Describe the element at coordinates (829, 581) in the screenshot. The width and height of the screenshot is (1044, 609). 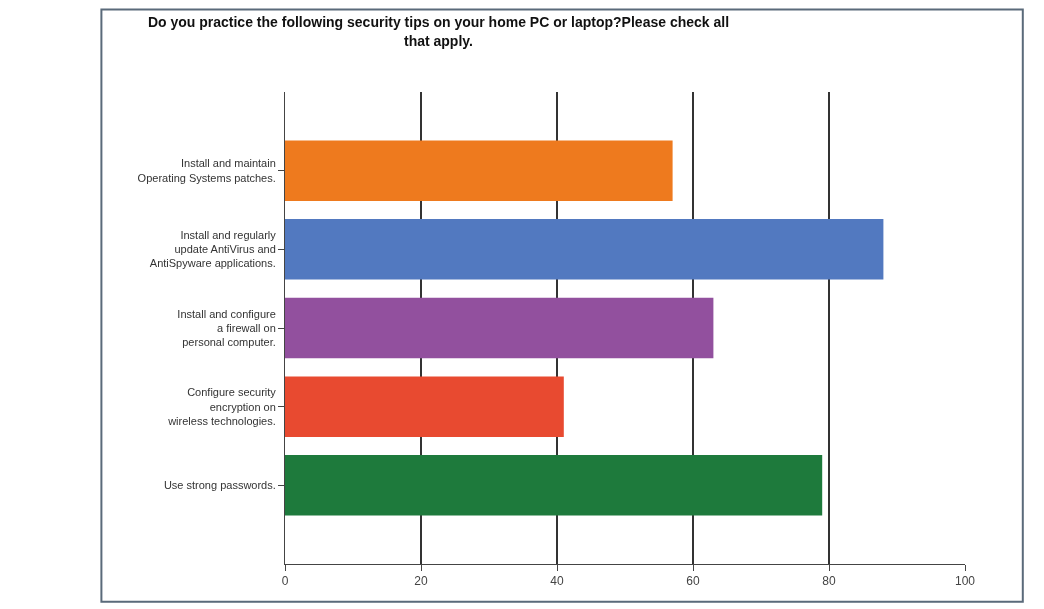
I see `x-tick-label: 80` at that location.